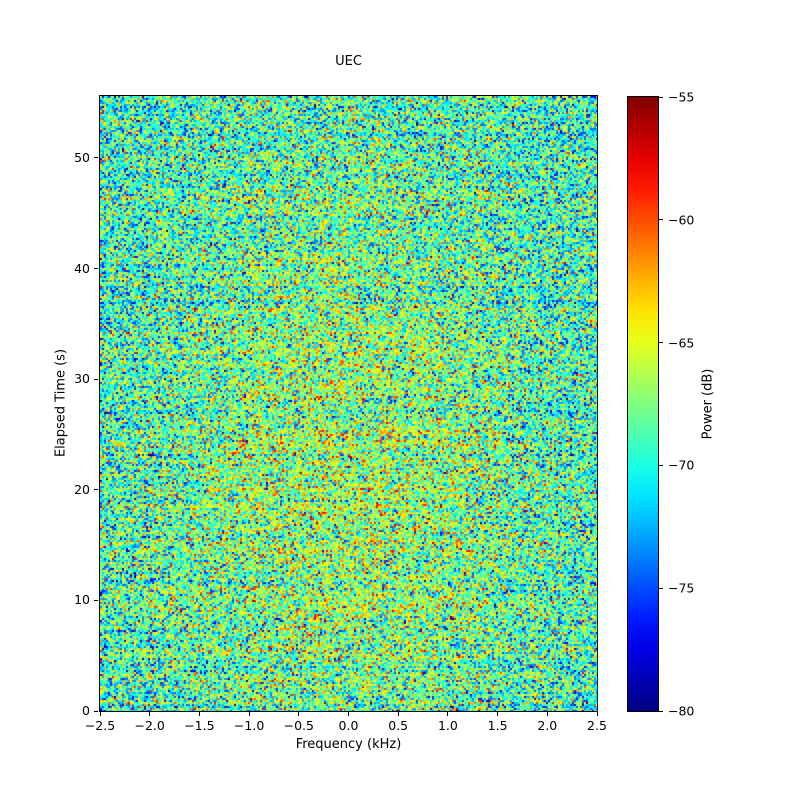  What do you see at coordinates (61, 403) in the screenshot?
I see `y-axis-label: Elapsed Time (s)` at bounding box center [61, 403].